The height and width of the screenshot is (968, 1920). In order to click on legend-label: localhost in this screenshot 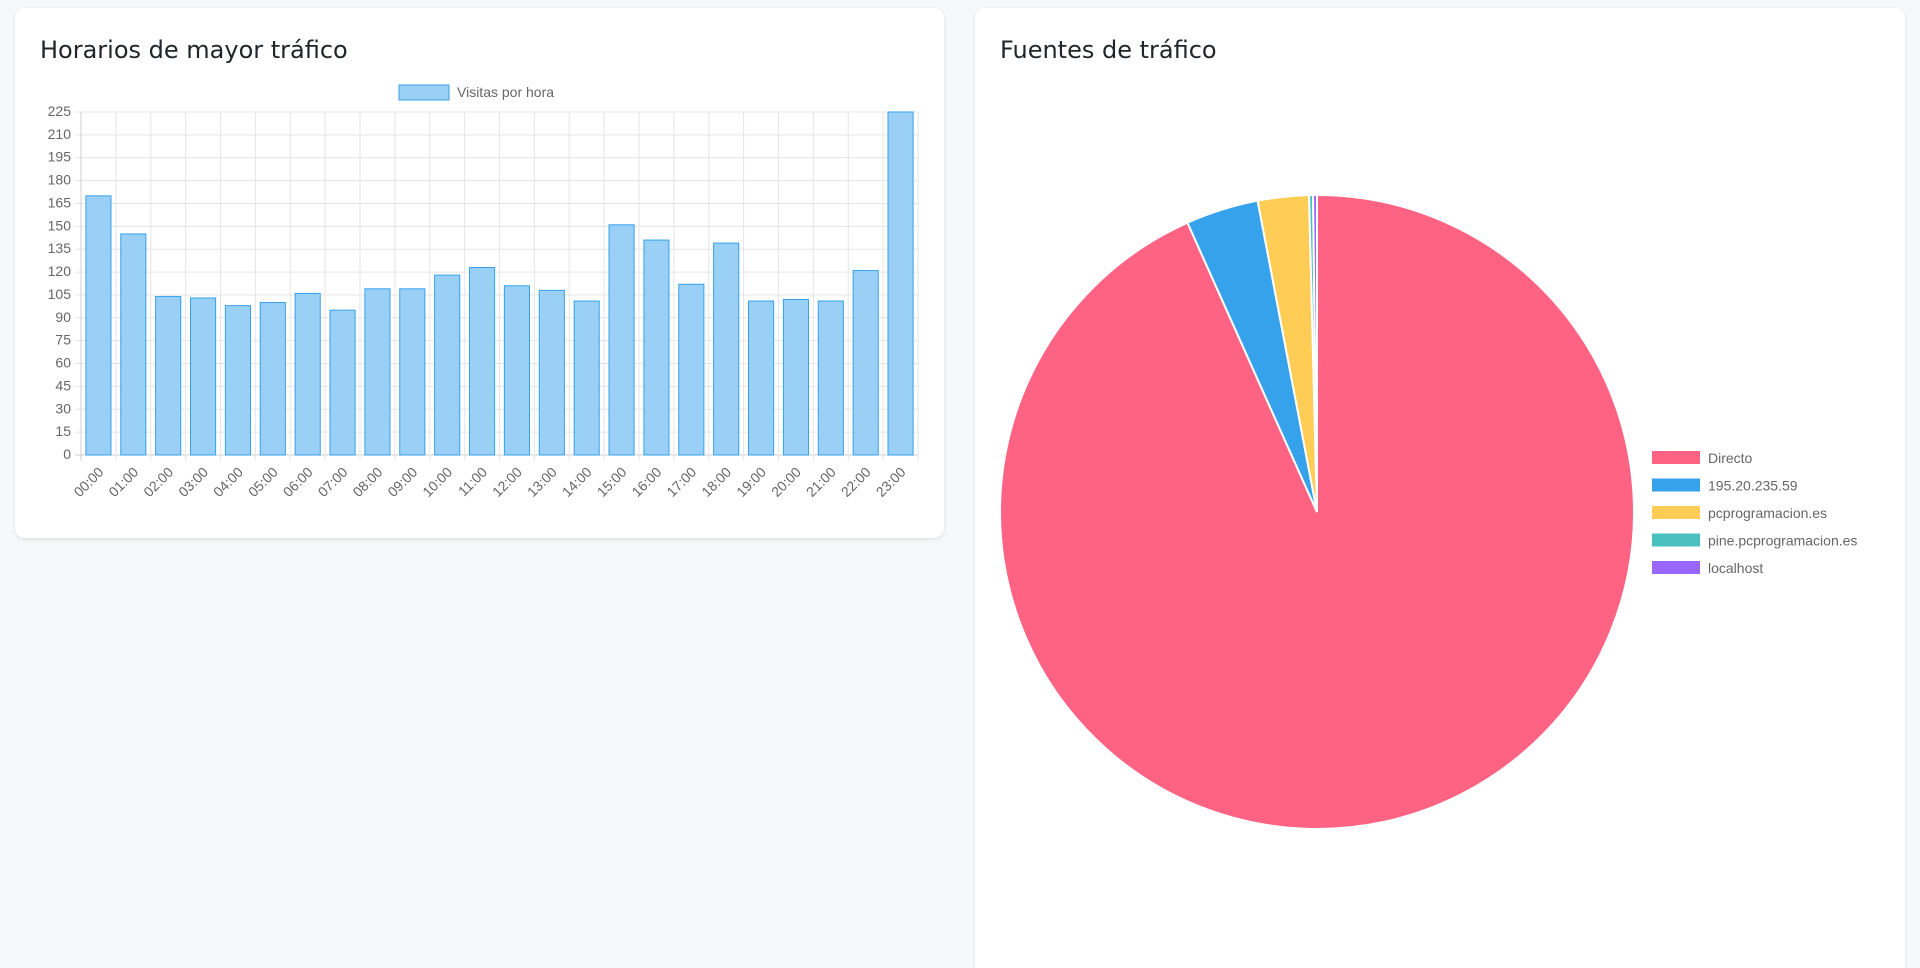, I will do `click(1735, 568)`.